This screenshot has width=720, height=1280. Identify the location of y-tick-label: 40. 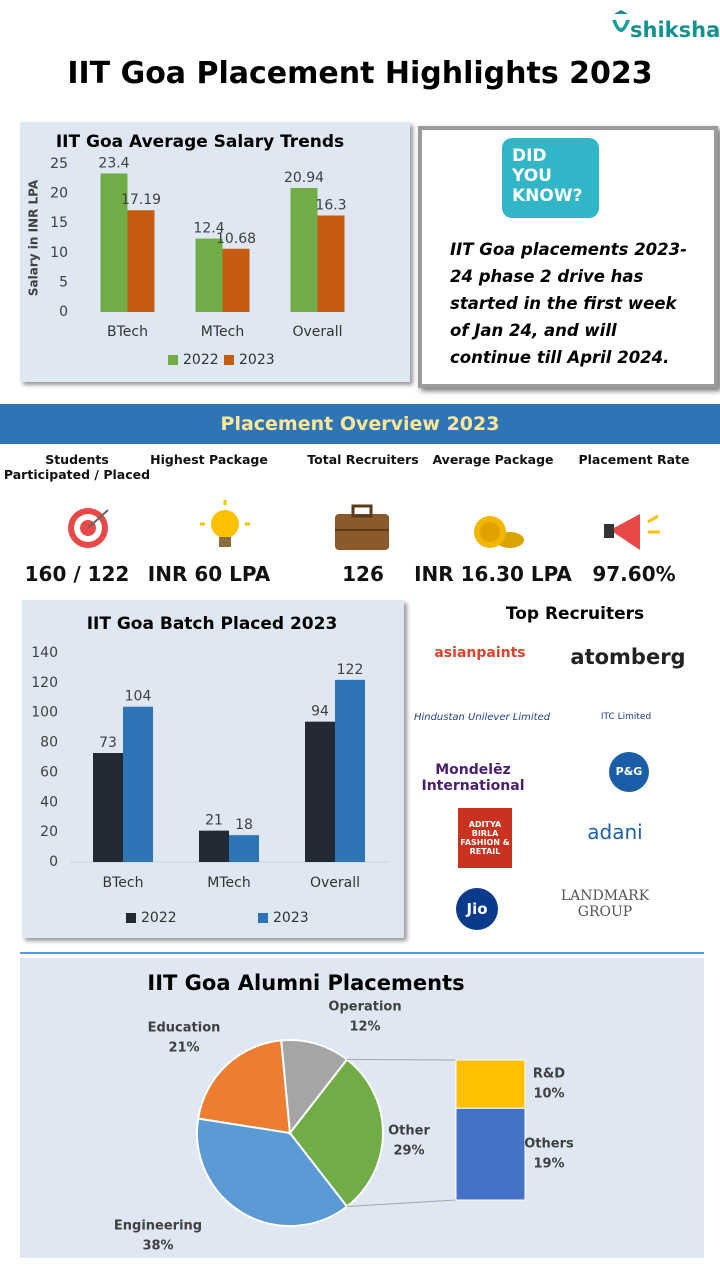
(49, 802).